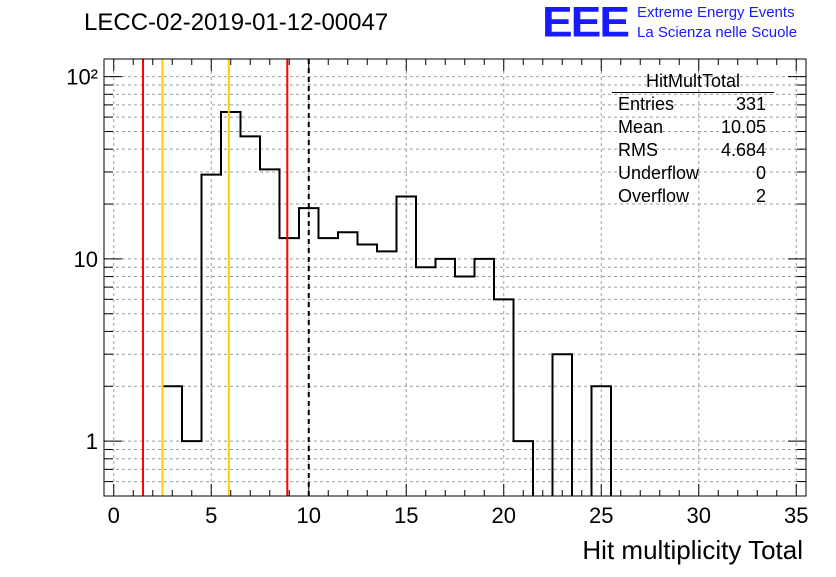 The height and width of the screenshot is (577, 836). Describe the element at coordinates (92, 441) in the screenshot. I see `y-tick-label: 1` at that location.